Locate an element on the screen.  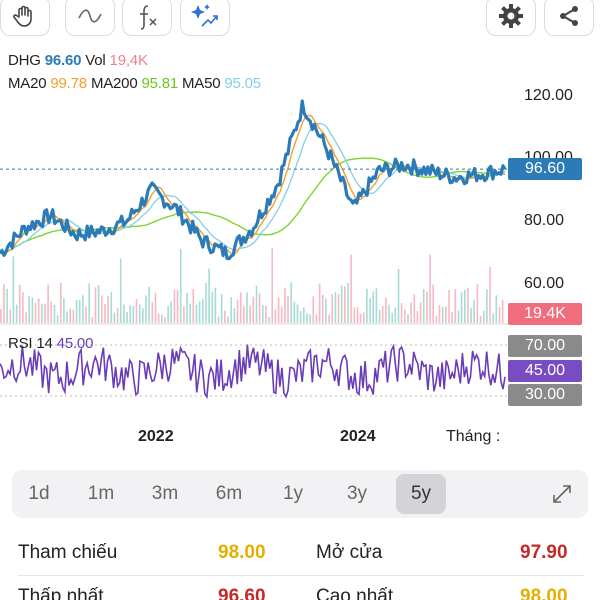
hand-pan-icon is located at coordinates (22, 16).